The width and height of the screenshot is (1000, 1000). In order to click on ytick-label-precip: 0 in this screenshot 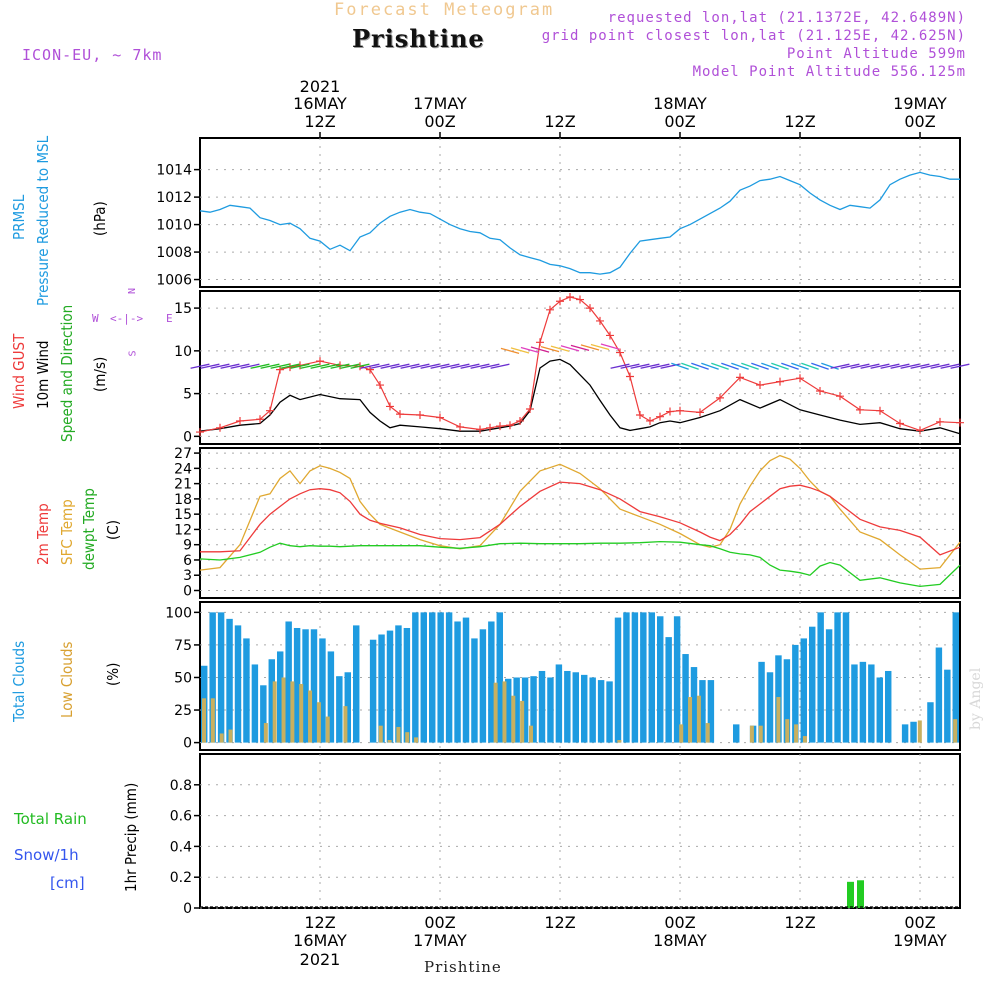, I will do `click(187, 909)`.